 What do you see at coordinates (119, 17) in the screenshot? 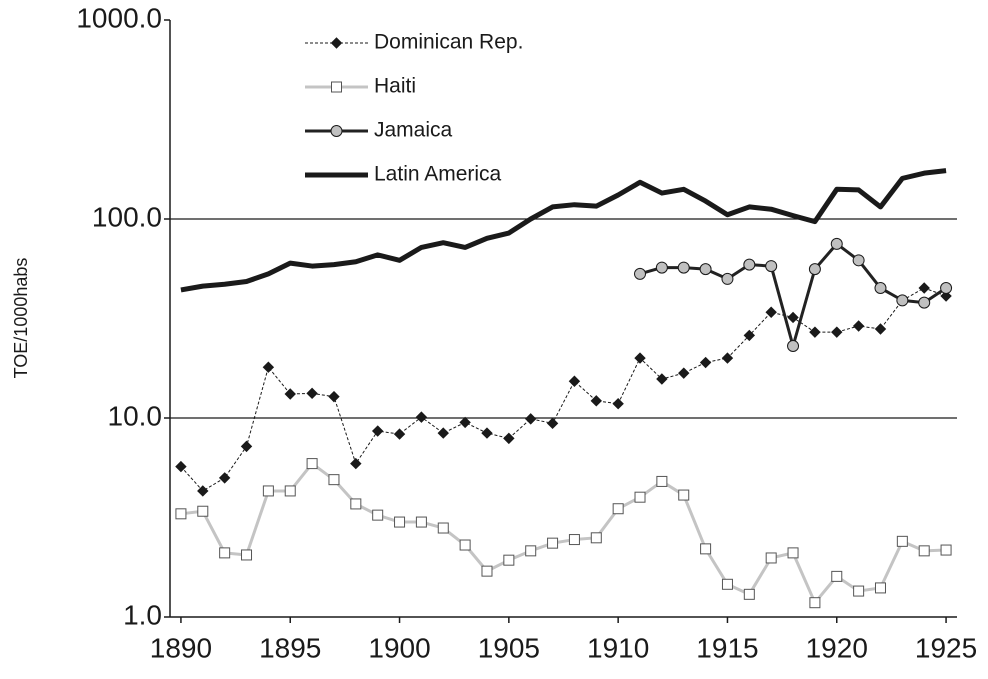
I see `y-tick-label: 1000.0` at bounding box center [119, 17].